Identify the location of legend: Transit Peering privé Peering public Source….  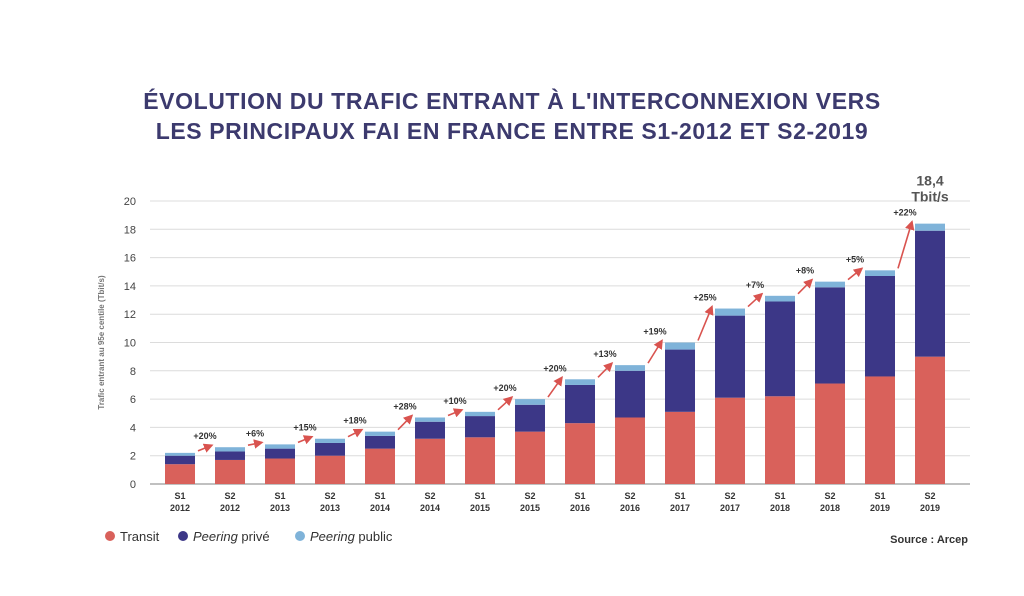
(536, 537).